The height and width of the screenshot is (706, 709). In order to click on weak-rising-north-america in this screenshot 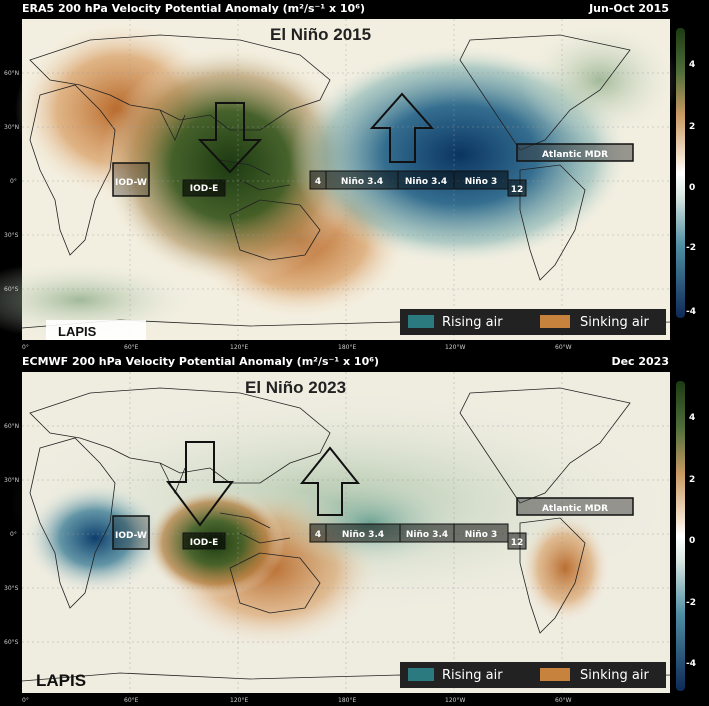, I will do `click(600, 80)`.